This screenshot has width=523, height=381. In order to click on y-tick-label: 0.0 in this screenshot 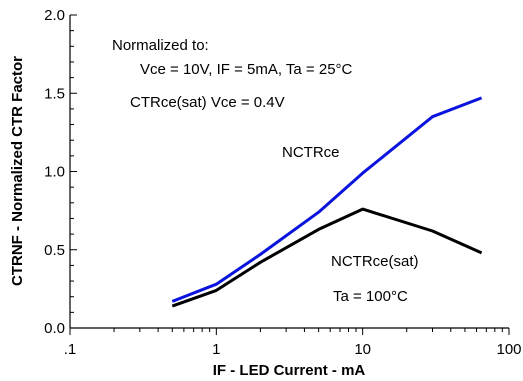, I will do `click(54, 328)`.